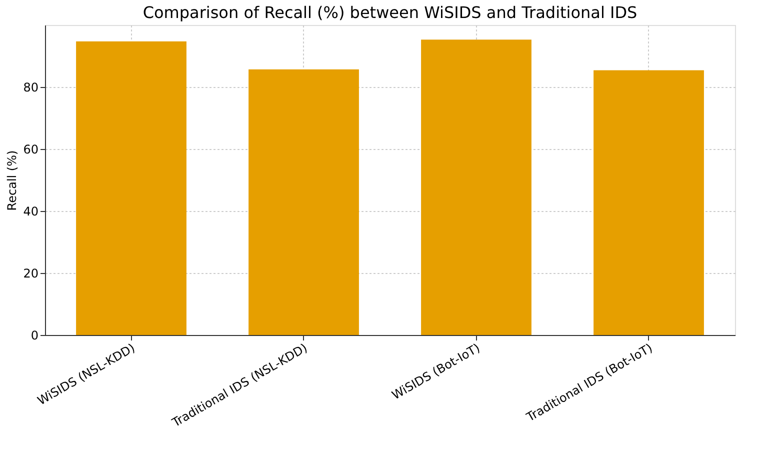 The height and width of the screenshot is (473, 758). Describe the element at coordinates (390, 12) in the screenshot. I see `chart-title: Comparison of Recall (%) between WiSIDS and Traditional IDS` at that location.